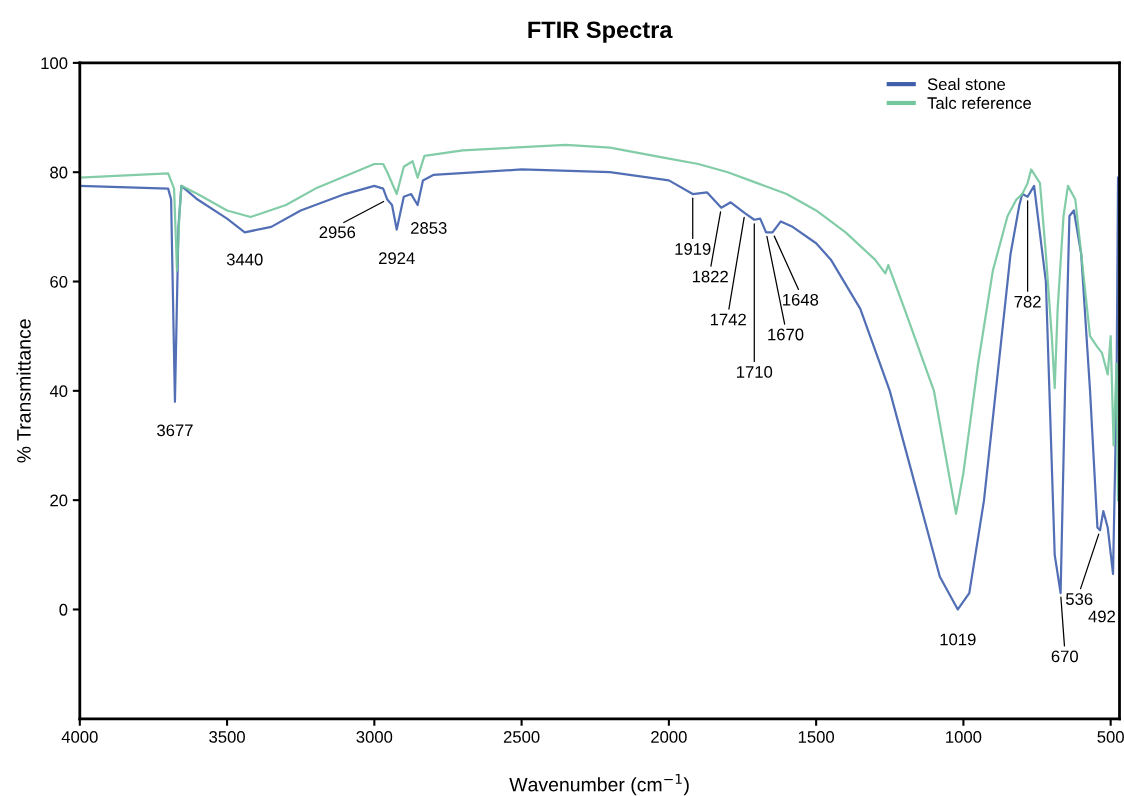 Image resolution: width=1124 pixels, height=796 pixels. What do you see at coordinates (1110, 737) in the screenshot?
I see `x-tick-label: 500` at bounding box center [1110, 737].